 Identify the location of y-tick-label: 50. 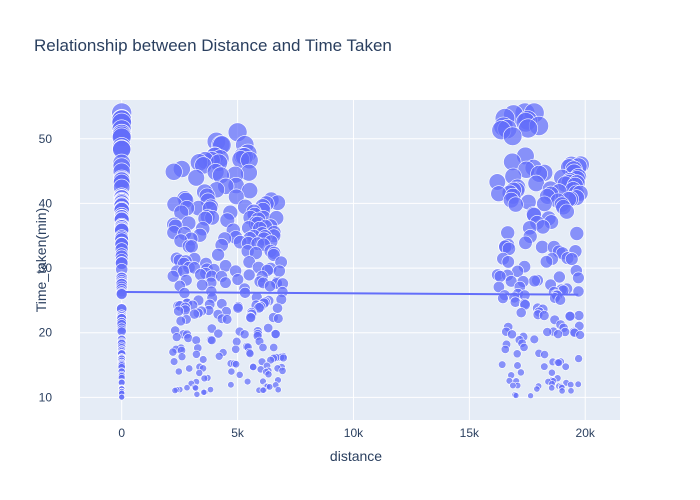
(46, 139).